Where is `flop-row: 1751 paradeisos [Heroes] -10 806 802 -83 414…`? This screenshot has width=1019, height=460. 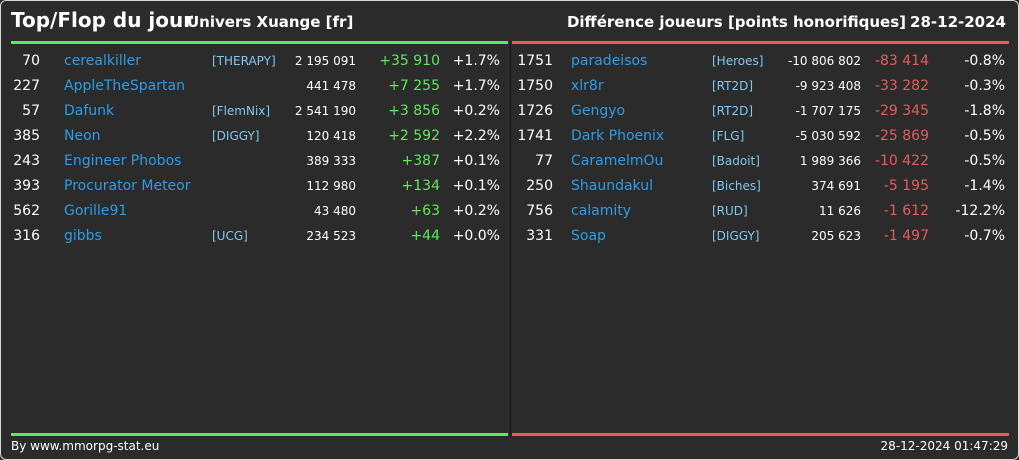
flop-row: 1751 paradeisos [Heroes] -10 806 802 -83 414… is located at coordinates (760, 62).